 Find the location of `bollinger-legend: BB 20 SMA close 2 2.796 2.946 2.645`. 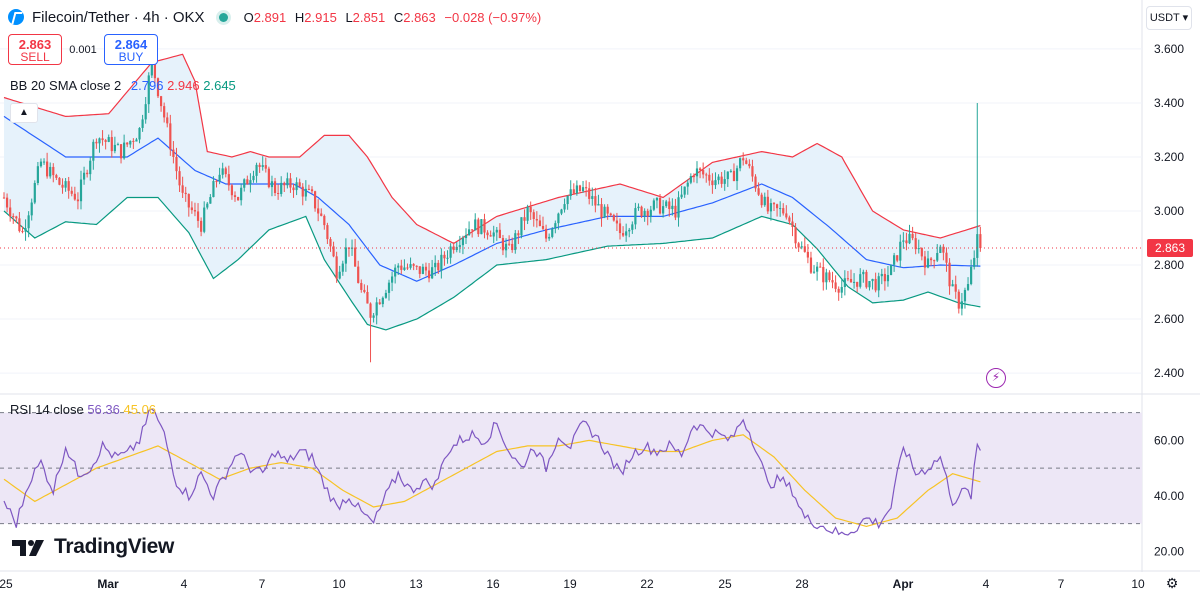

bollinger-legend: BB 20 SMA close 2 2.796 2.946 2.645 is located at coordinates (123, 85).